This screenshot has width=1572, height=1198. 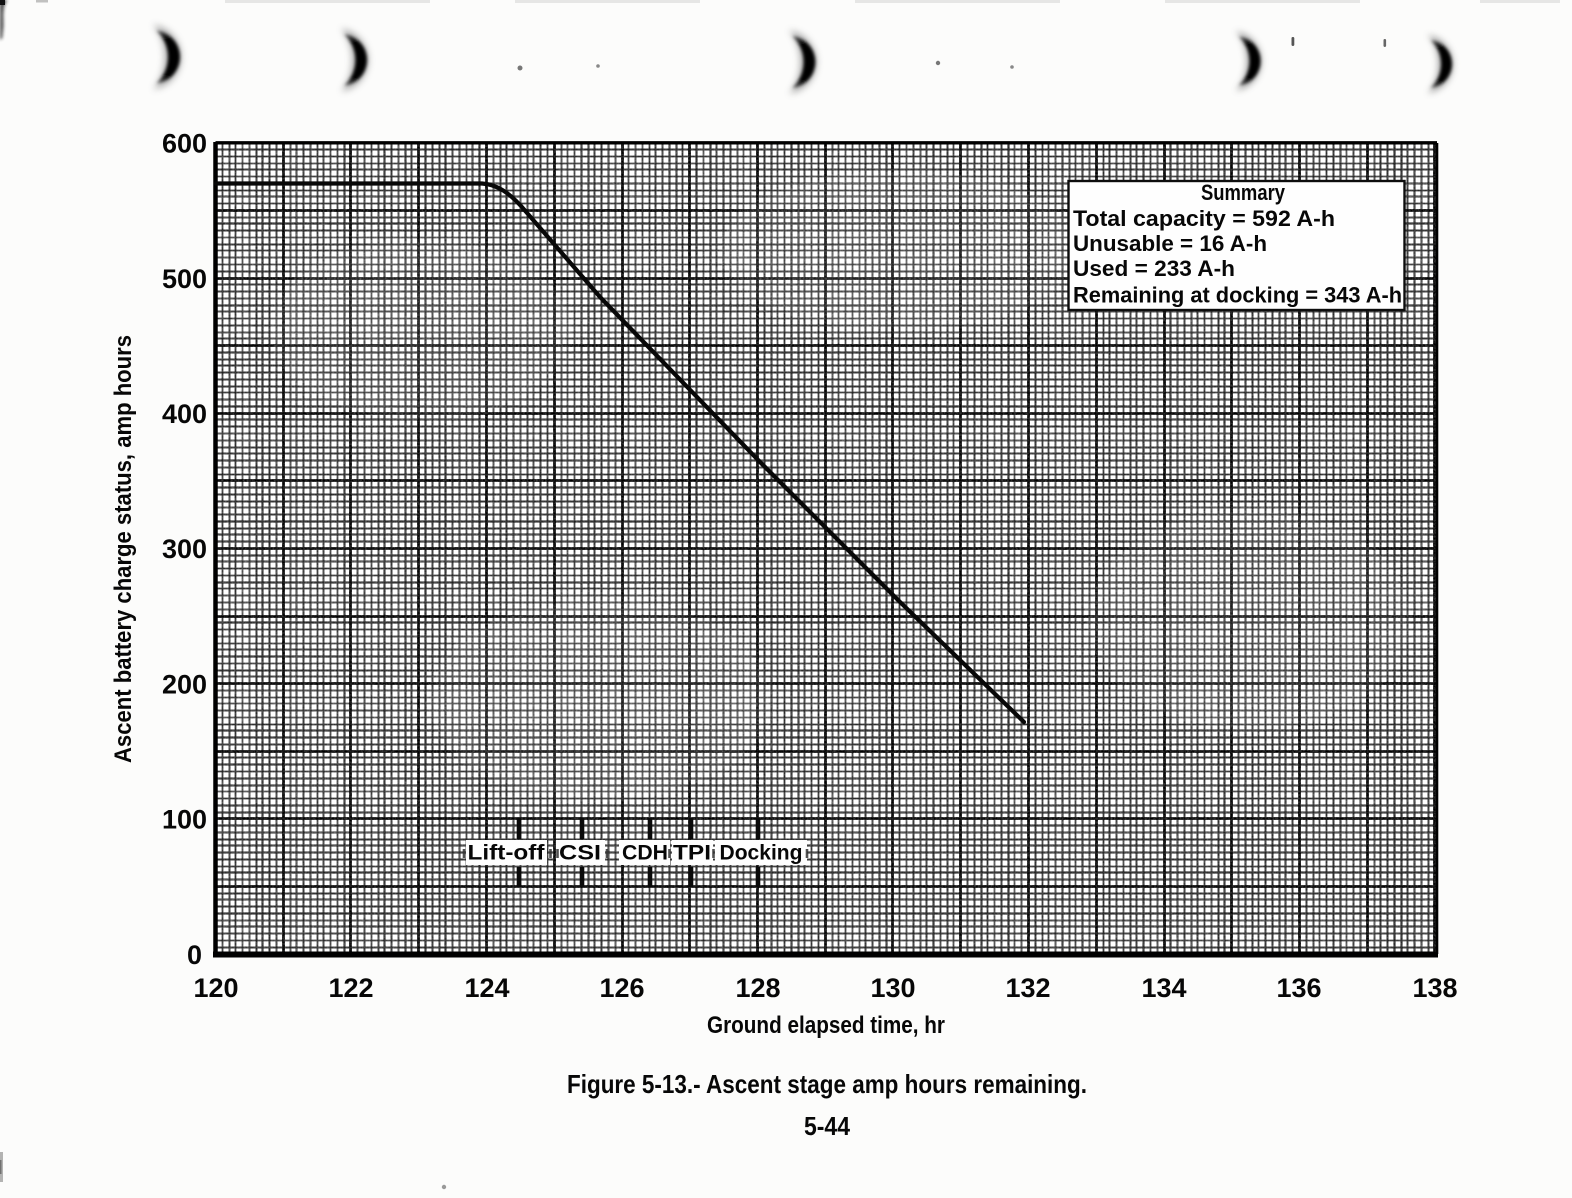 I want to click on svg-text: 134, so click(x=1163, y=988).